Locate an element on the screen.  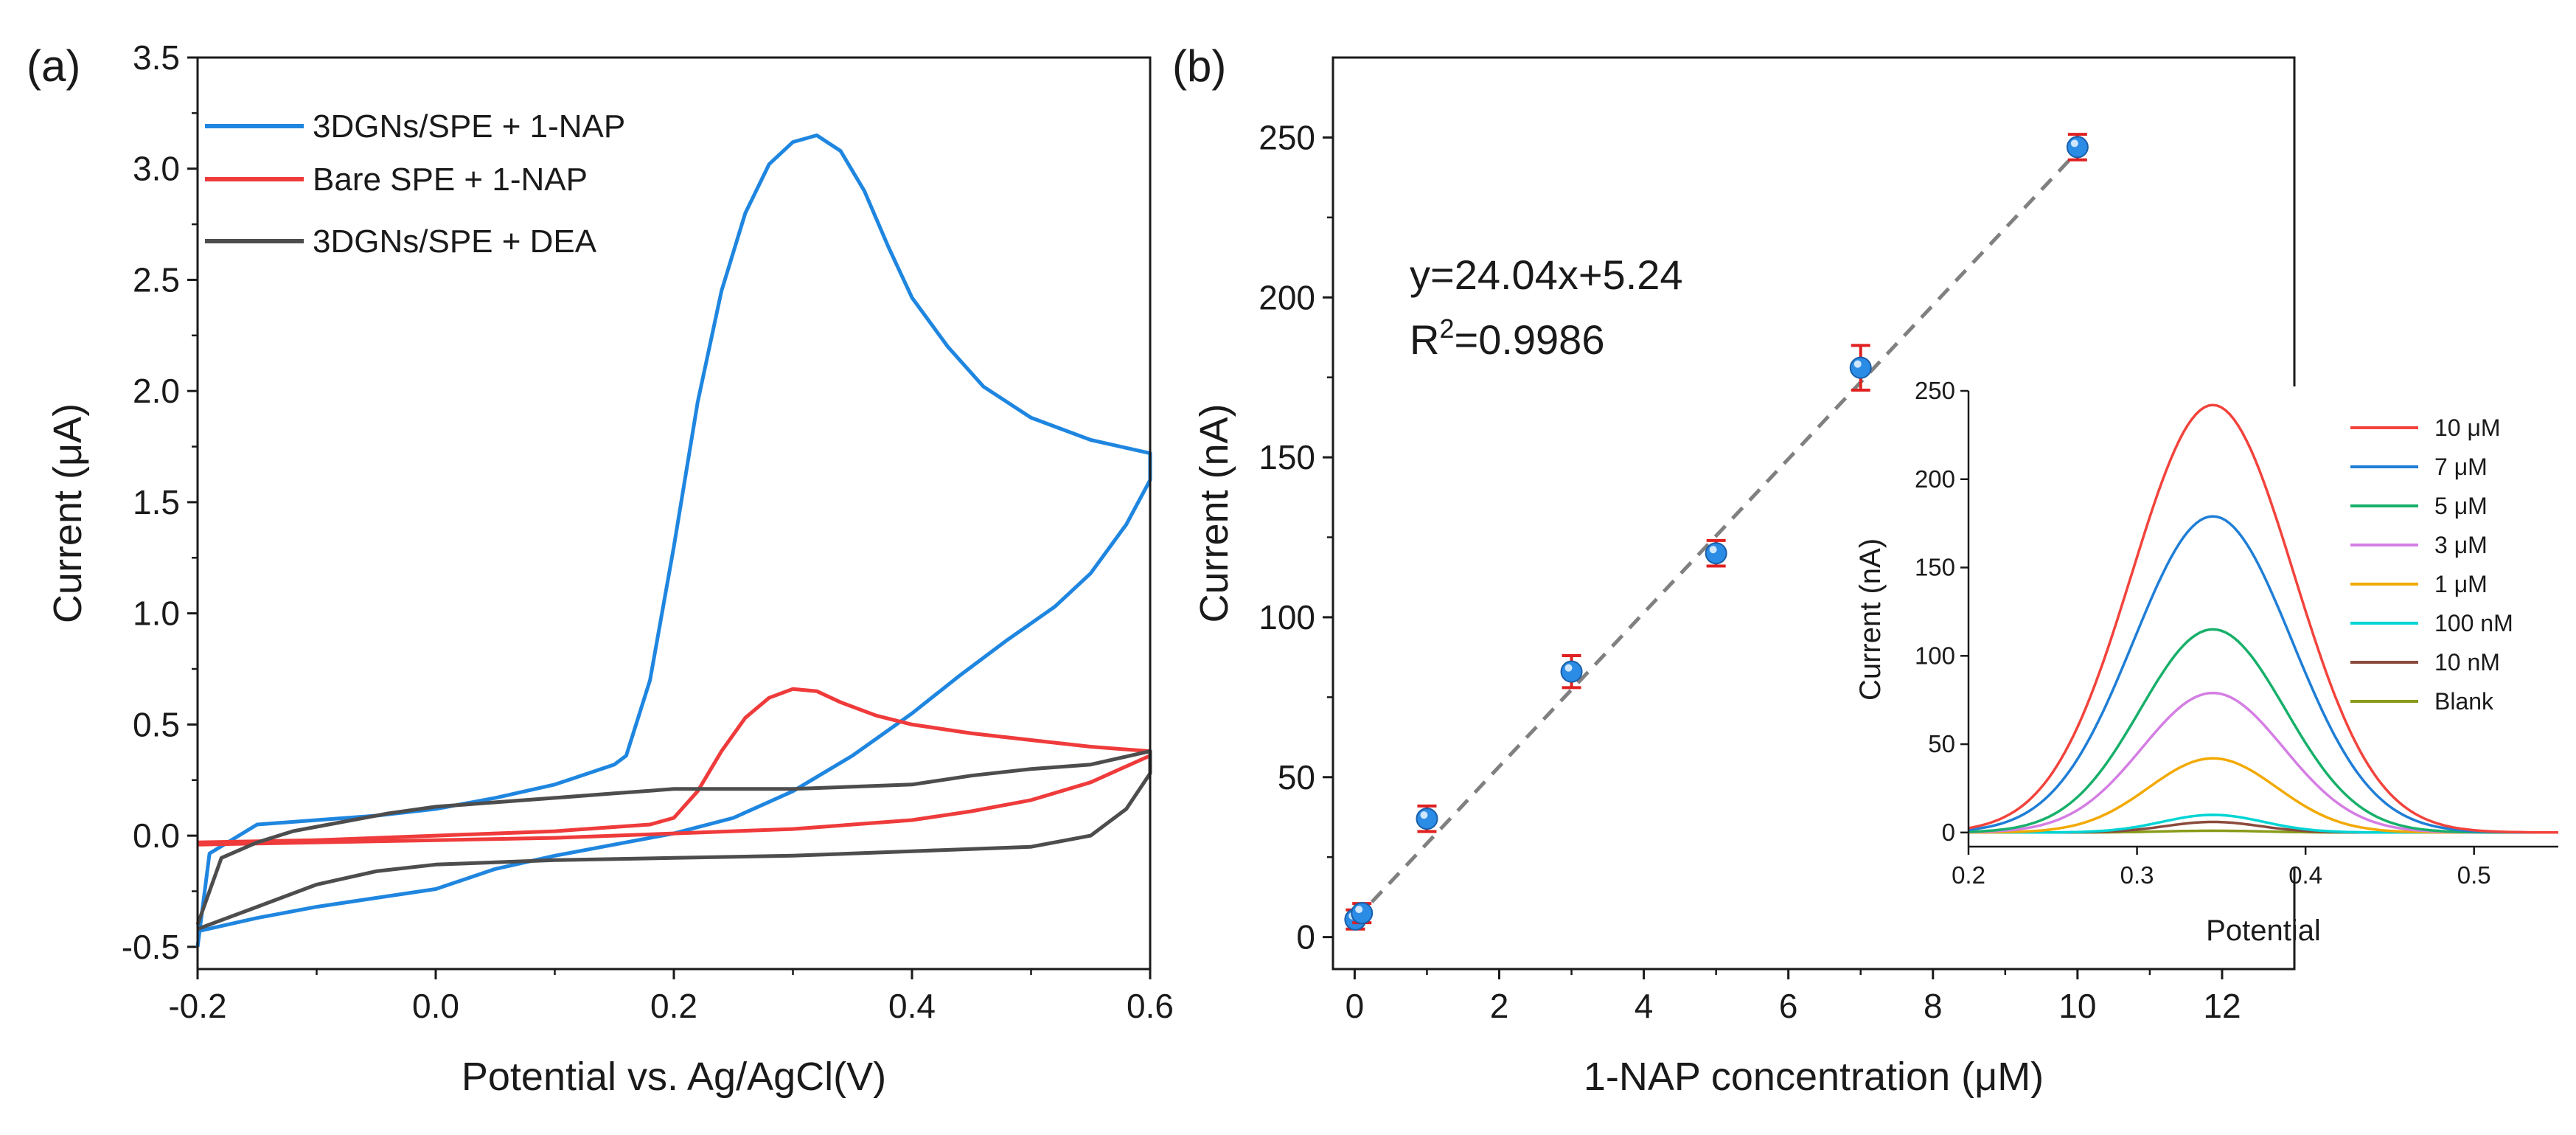
panel-b-x-tick-label: 2 is located at coordinates (1500, 1006).